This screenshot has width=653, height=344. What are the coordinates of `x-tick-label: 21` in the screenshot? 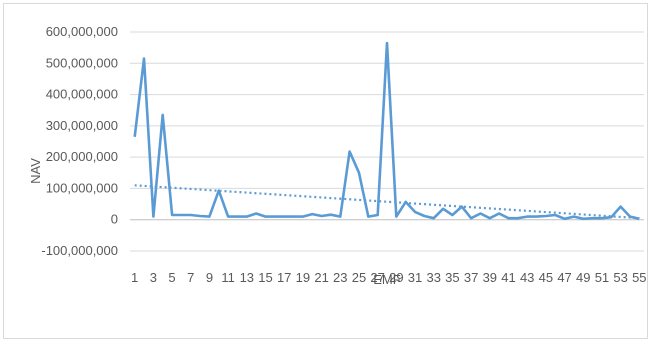 It's located at (321, 277).